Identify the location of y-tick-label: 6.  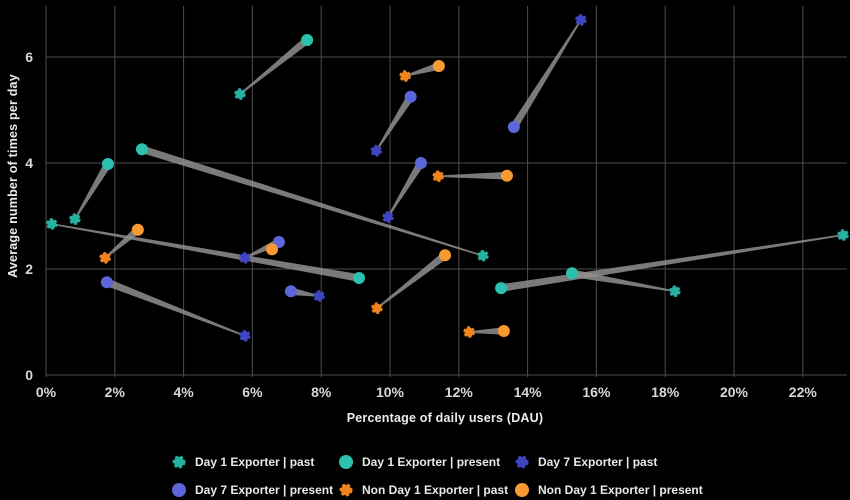
(29, 57).